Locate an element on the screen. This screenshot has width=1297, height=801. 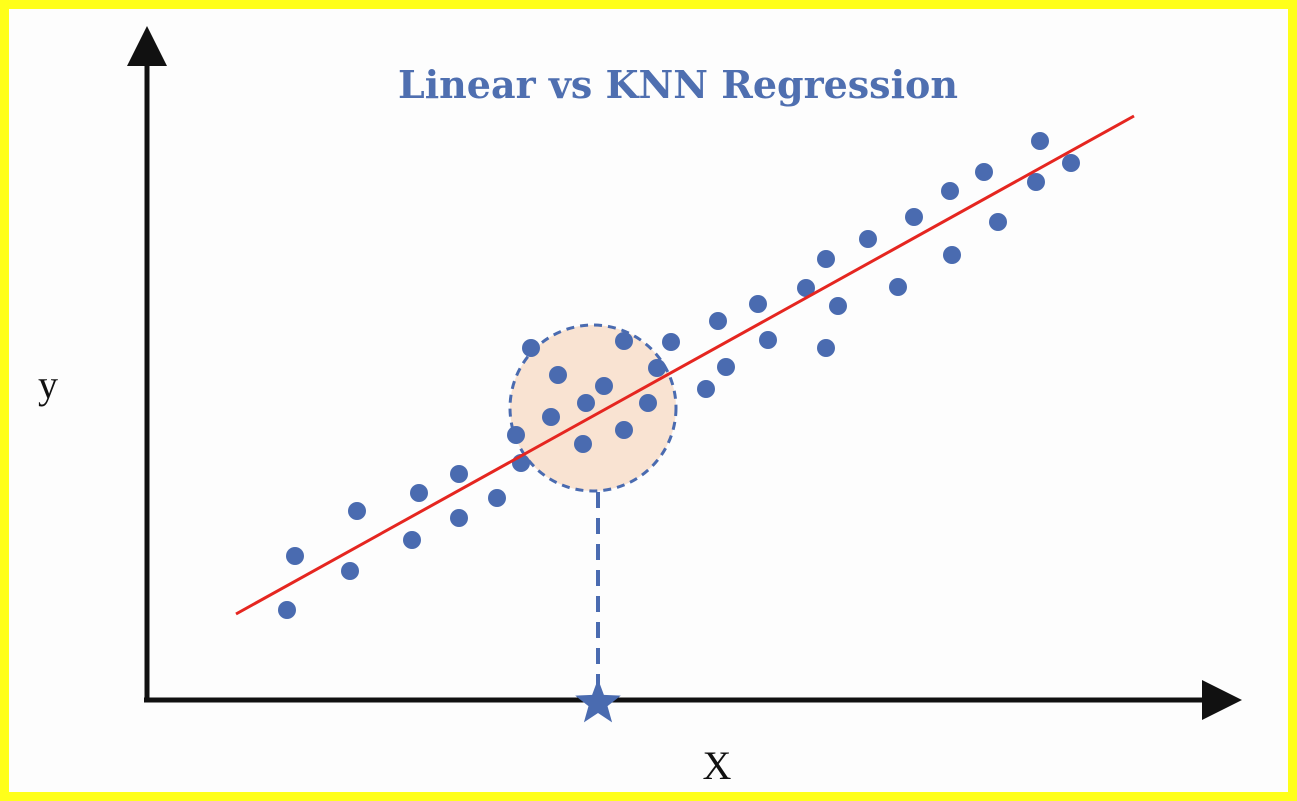
y-axis-label: y is located at coordinates (48, 384).